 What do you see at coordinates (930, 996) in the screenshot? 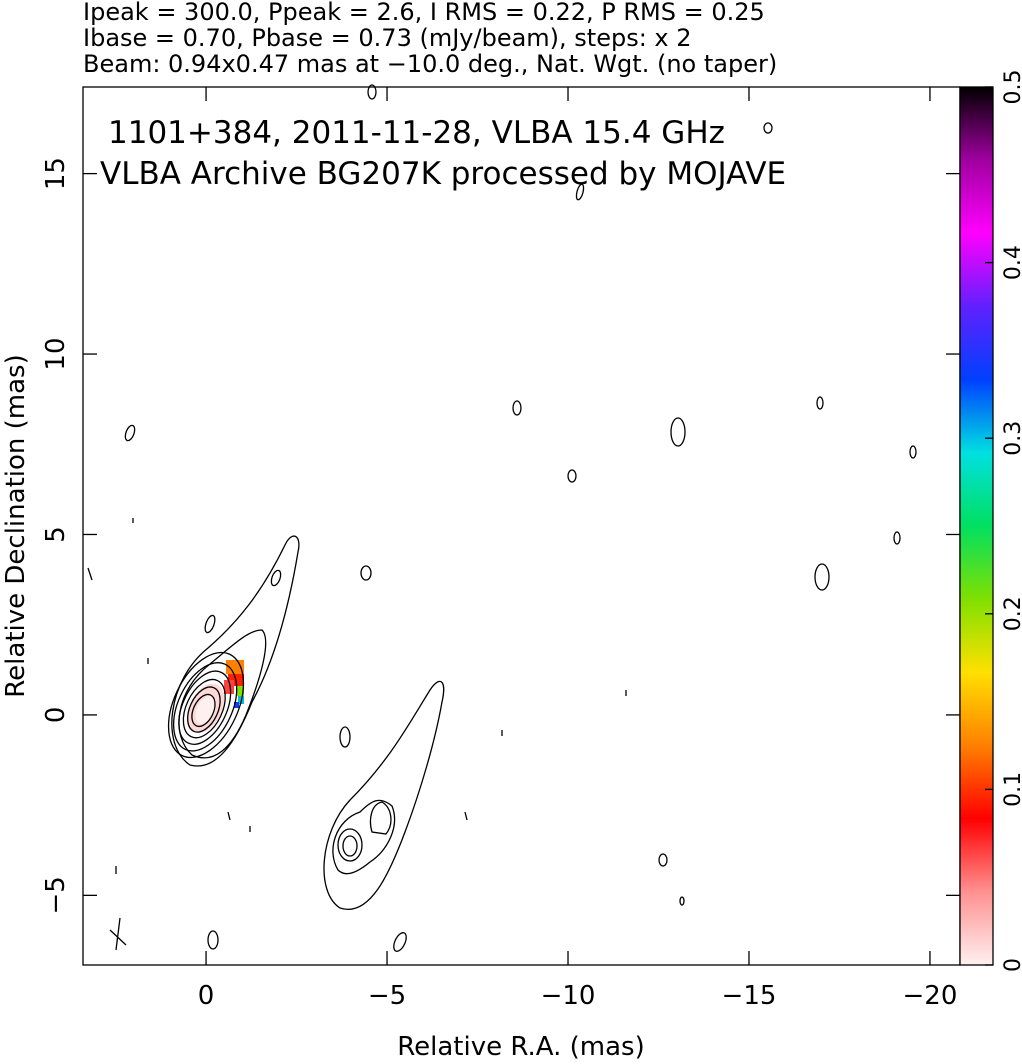
I see `x-tick-label: −20` at bounding box center [930, 996].